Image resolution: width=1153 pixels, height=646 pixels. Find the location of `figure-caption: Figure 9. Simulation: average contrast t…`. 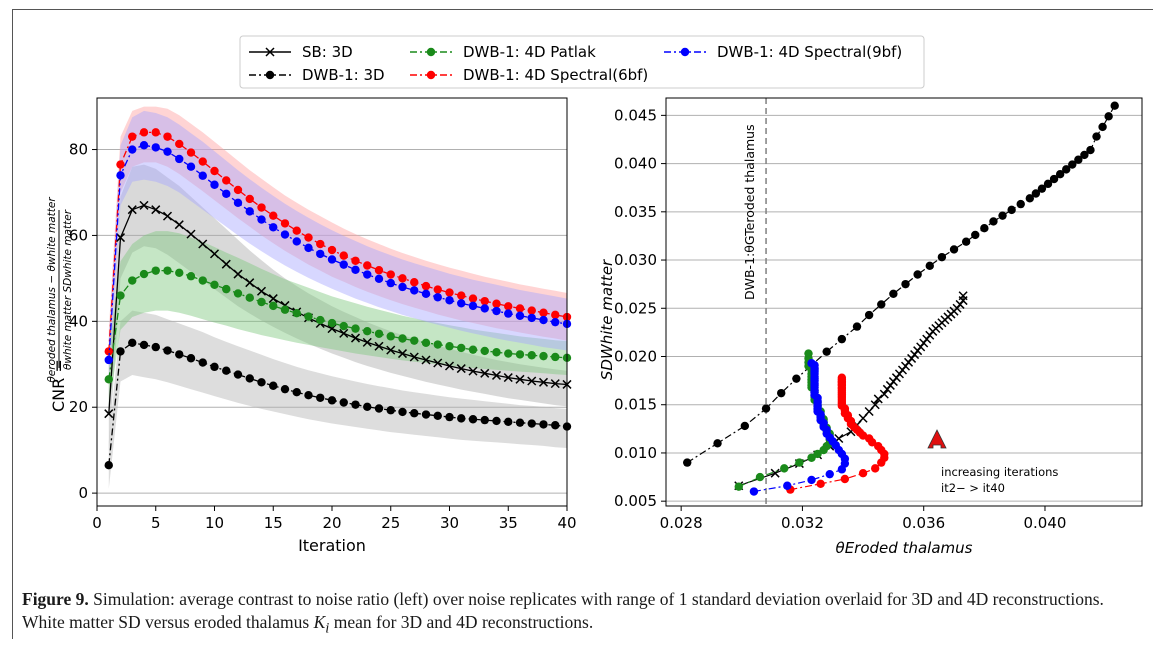

figure-caption: Figure 9. Simulation: average contrast t… is located at coordinates (577, 614).